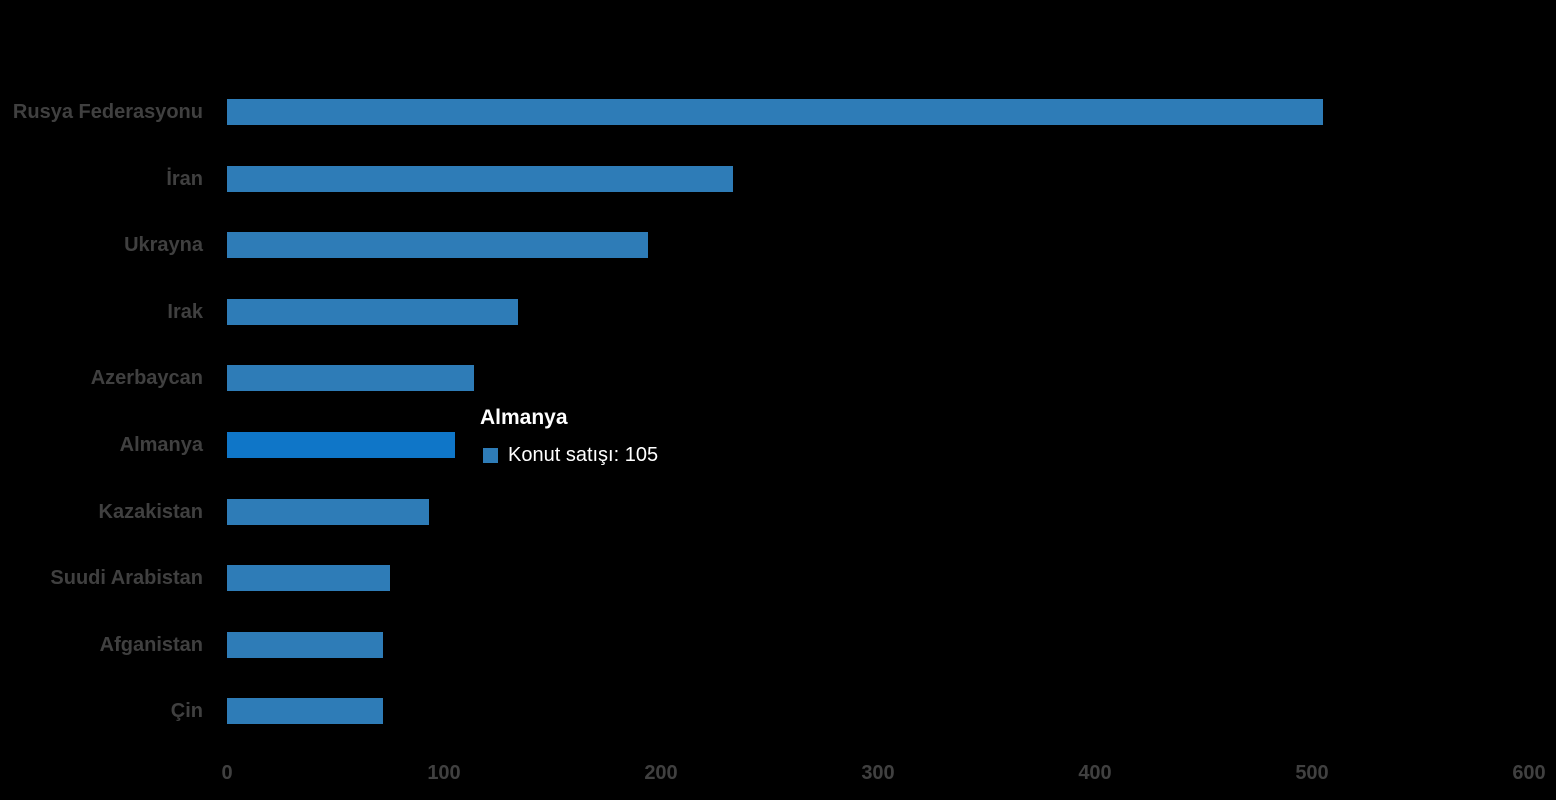  What do you see at coordinates (490, 455) in the screenshot?
I see `series-swatch-icon` at bounding box center [490, 455].